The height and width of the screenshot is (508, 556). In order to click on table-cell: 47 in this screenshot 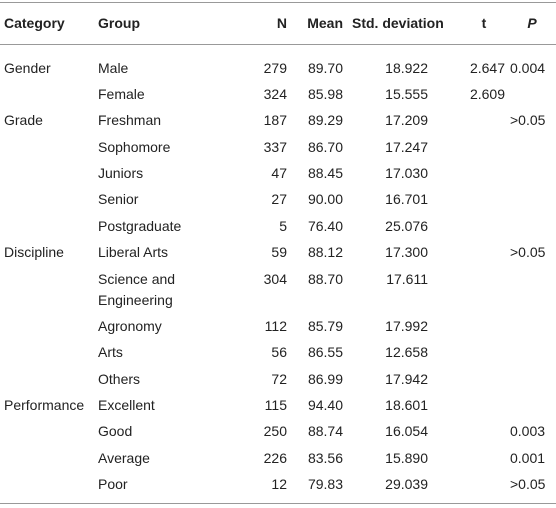, I will do `click(279, 173)`.